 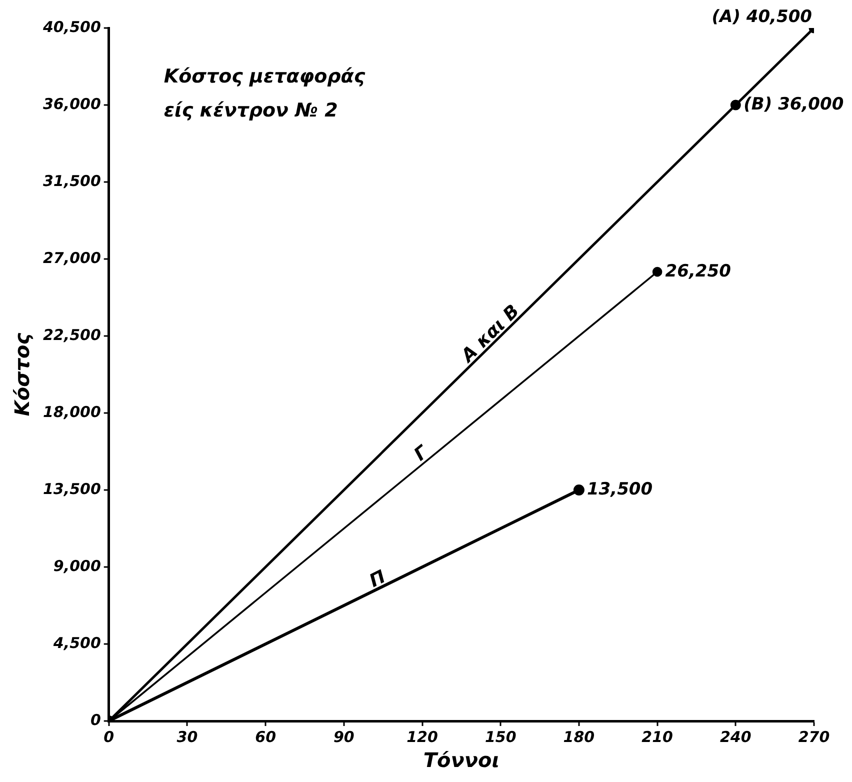 I want to click on text: Π, so click(x=378, y=579).